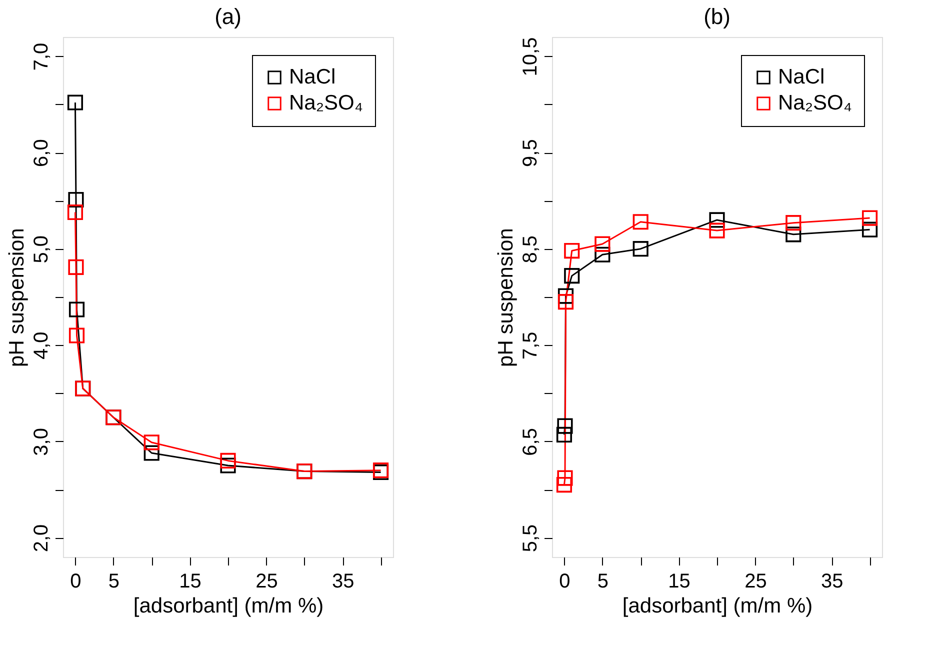  I want to click on y-tick-label: 5,5, so click(531, 538).